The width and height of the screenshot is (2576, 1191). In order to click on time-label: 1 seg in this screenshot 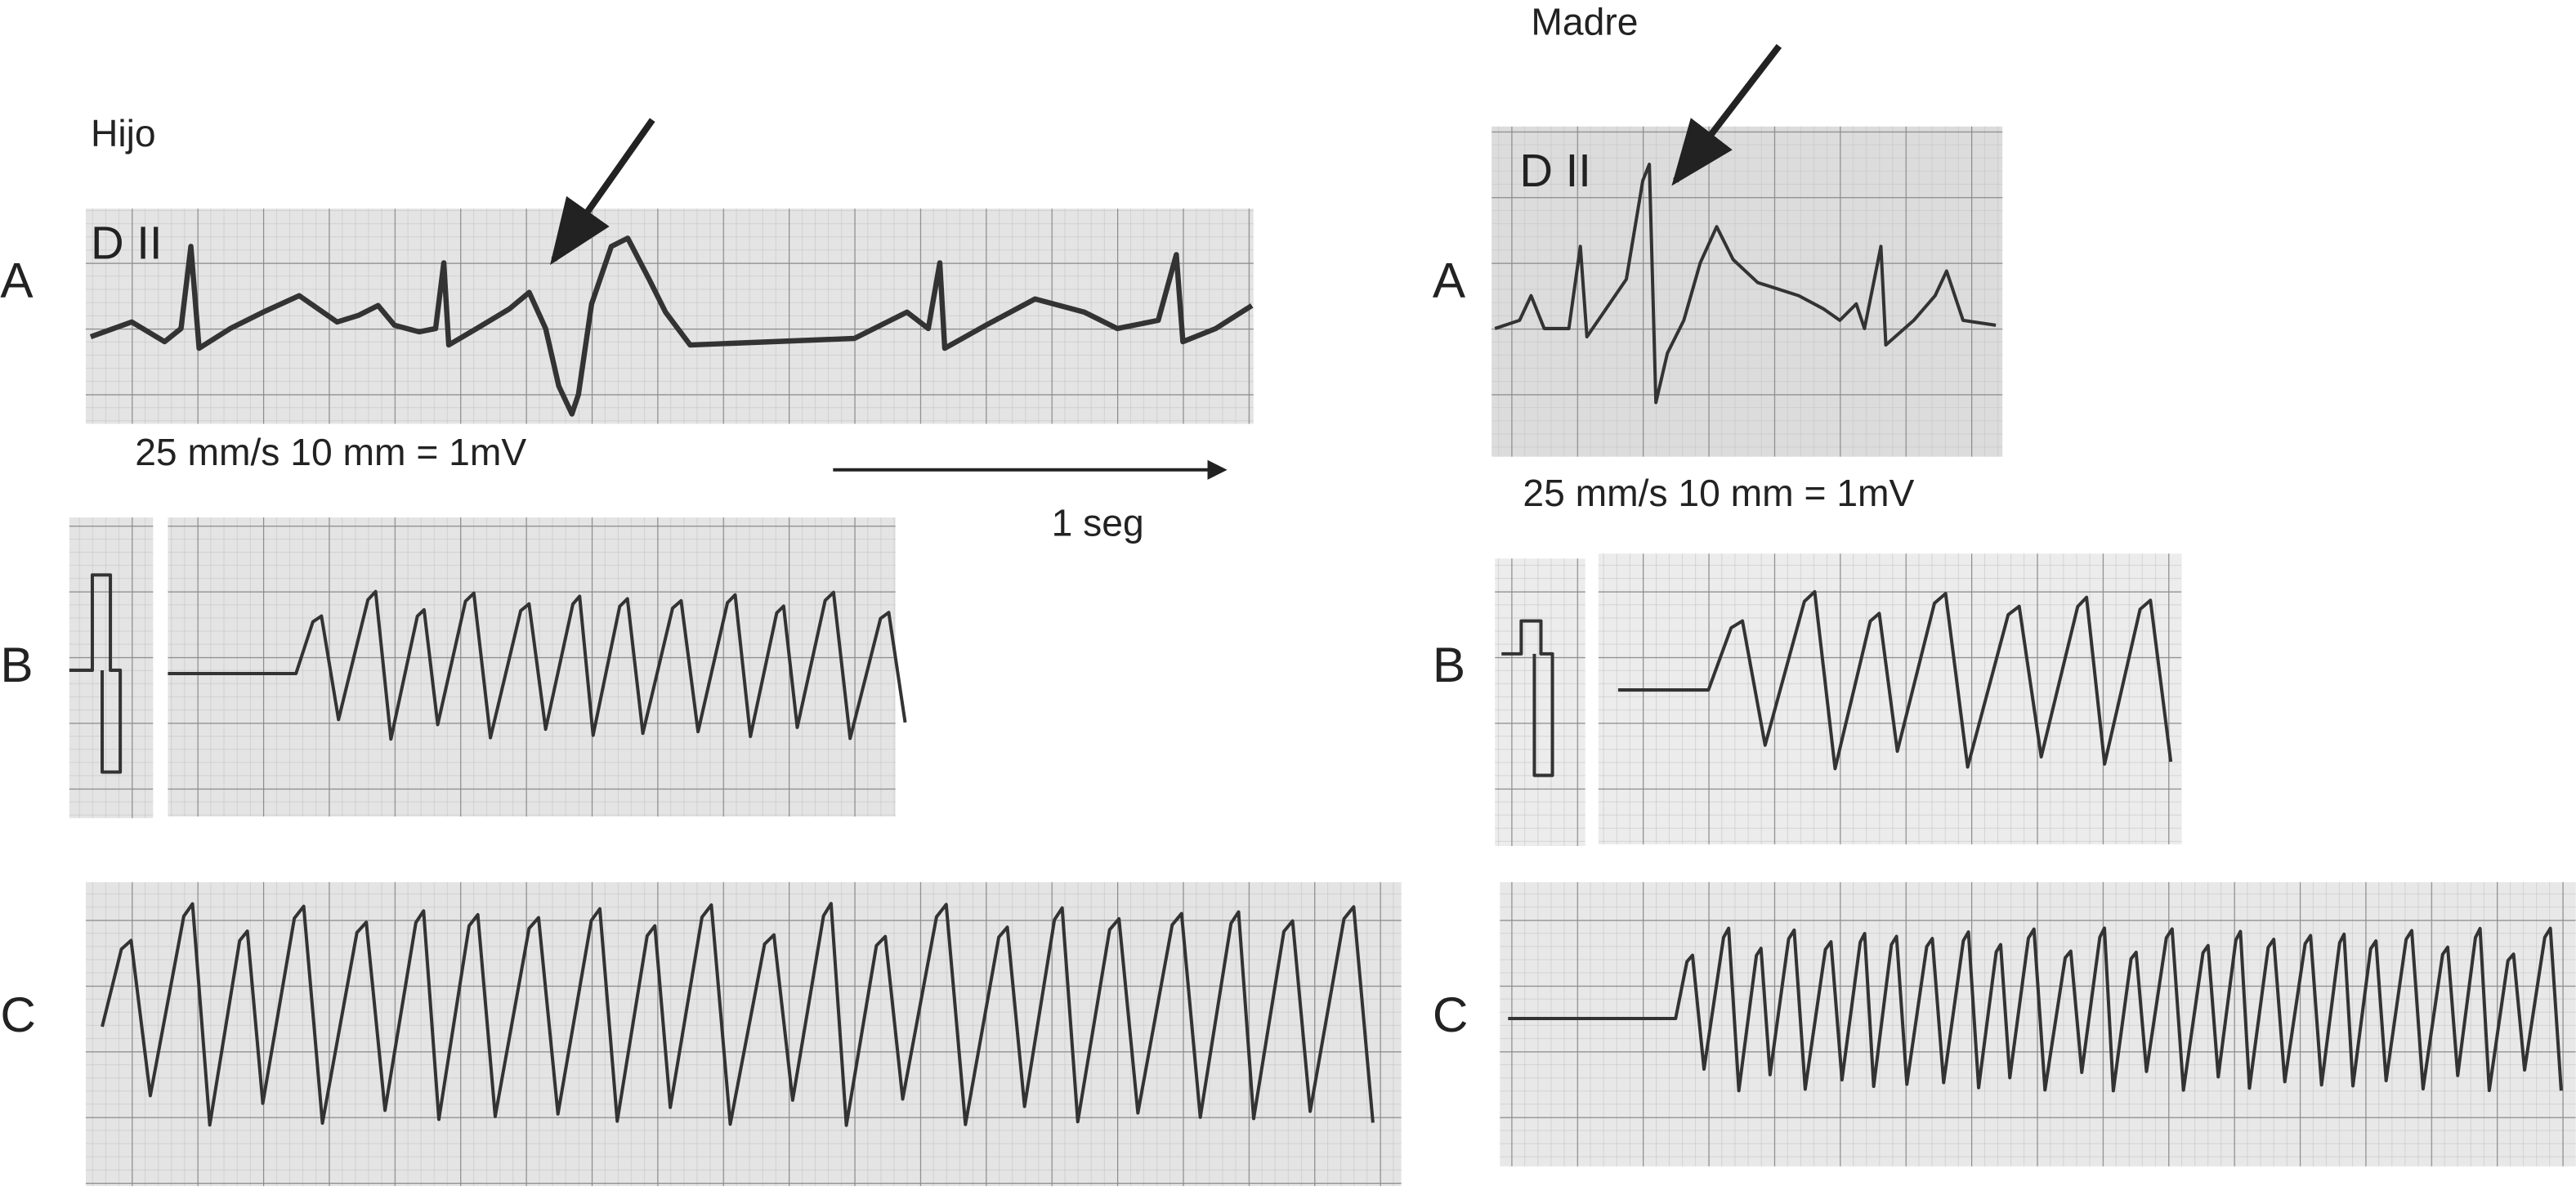, I will do `click(1098, 522)`.